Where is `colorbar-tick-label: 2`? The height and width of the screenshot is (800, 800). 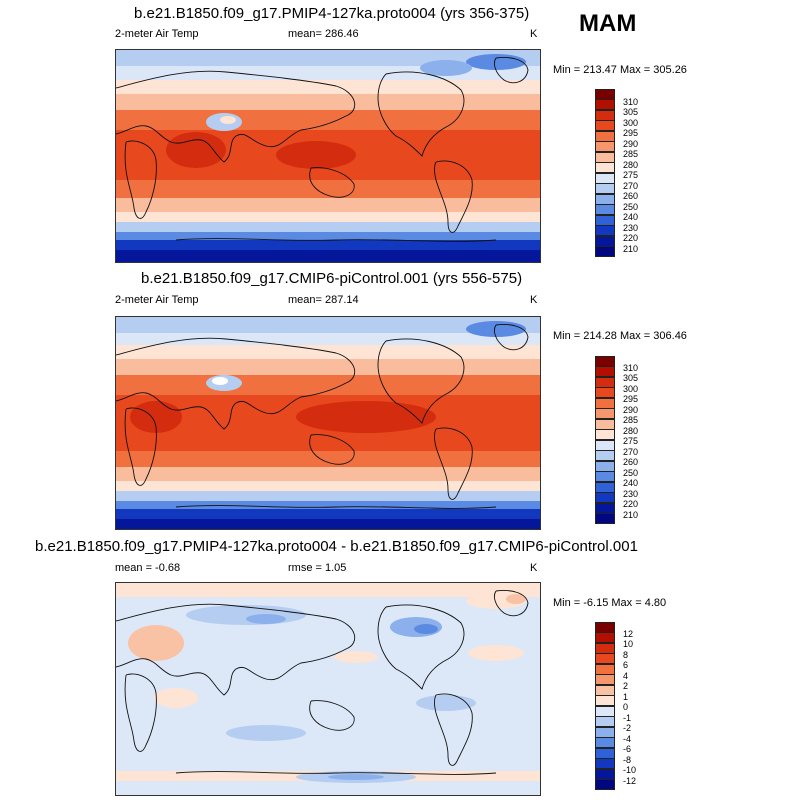
colorbar-tick-label: 2 is located at coordinates (626, 686).